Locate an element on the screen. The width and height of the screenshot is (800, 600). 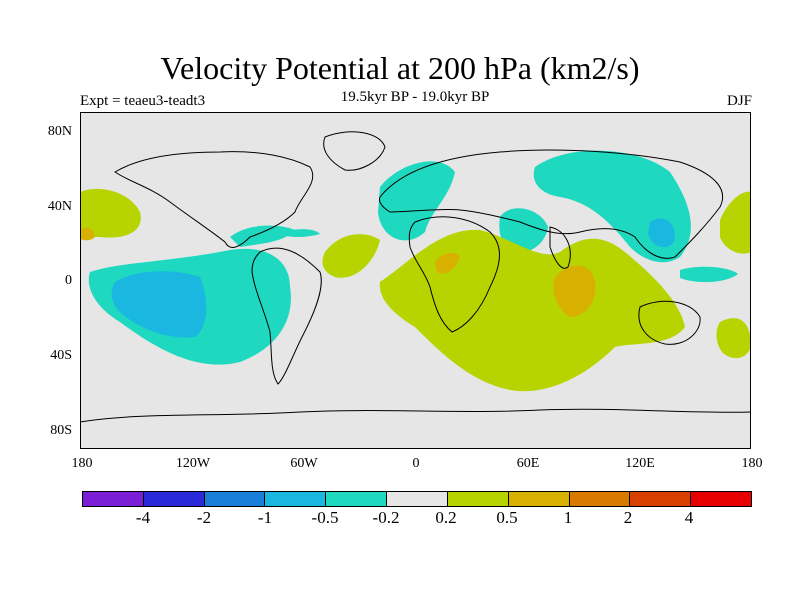
south-america-coast is located at coordinates (286, 316).